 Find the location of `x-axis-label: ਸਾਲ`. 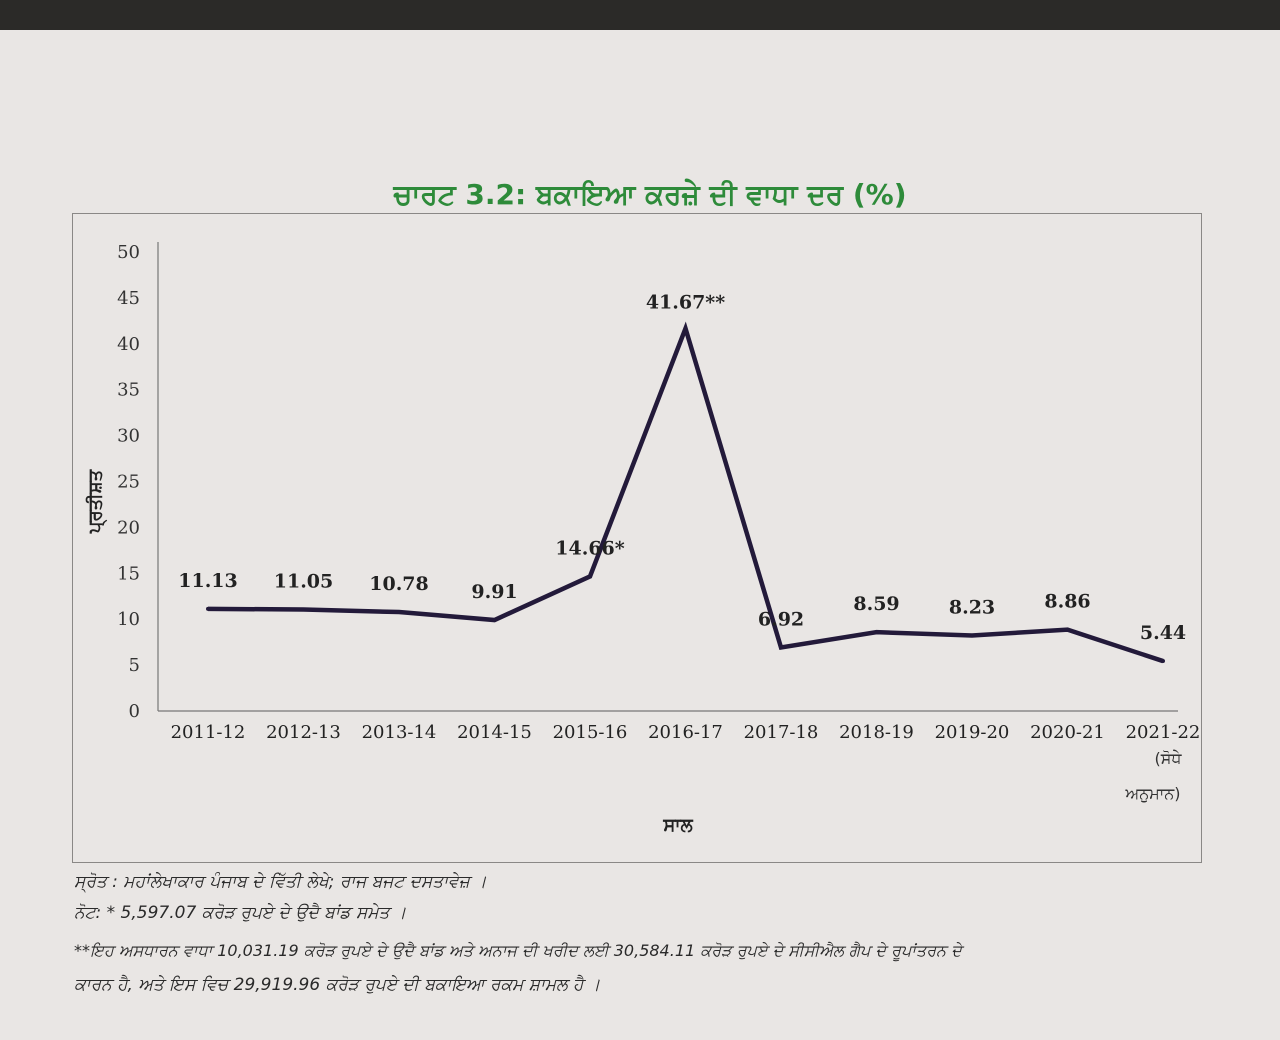

x-axis-label: ਸਾਲ is located at coordinates (677, 825).